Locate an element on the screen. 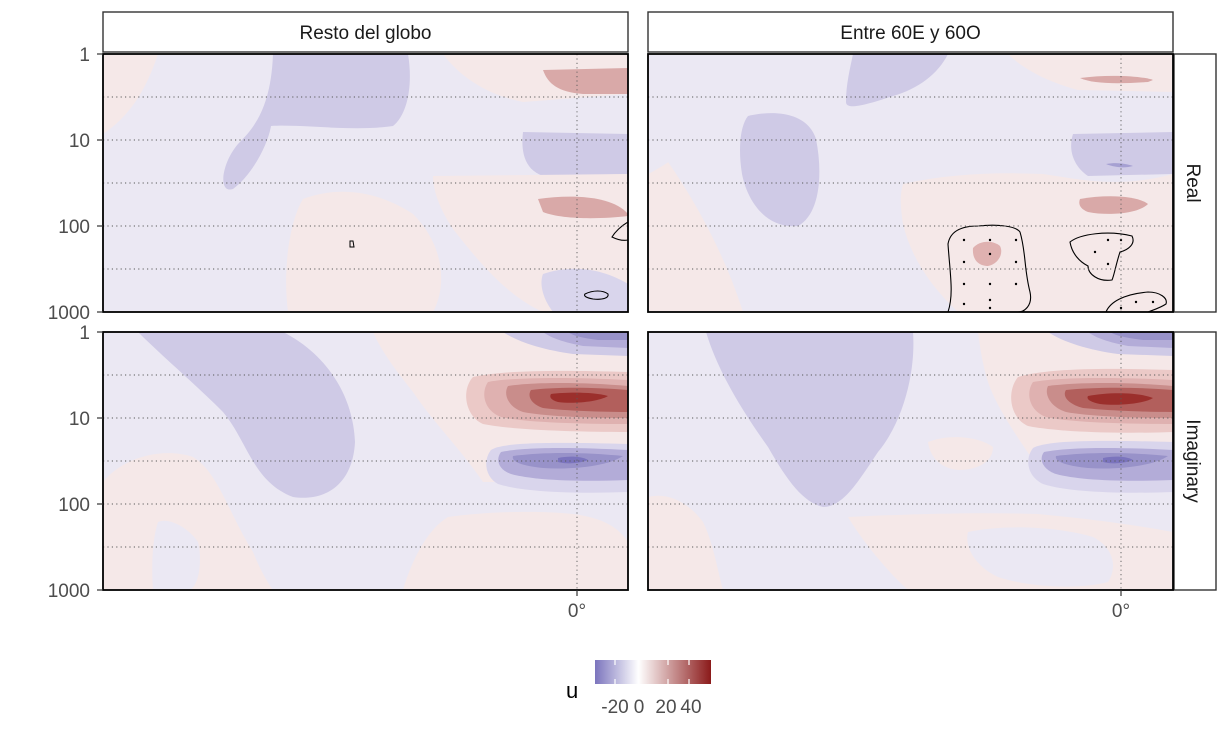  strip-row-1: Imaginary is located at coordinates (1195, 461).